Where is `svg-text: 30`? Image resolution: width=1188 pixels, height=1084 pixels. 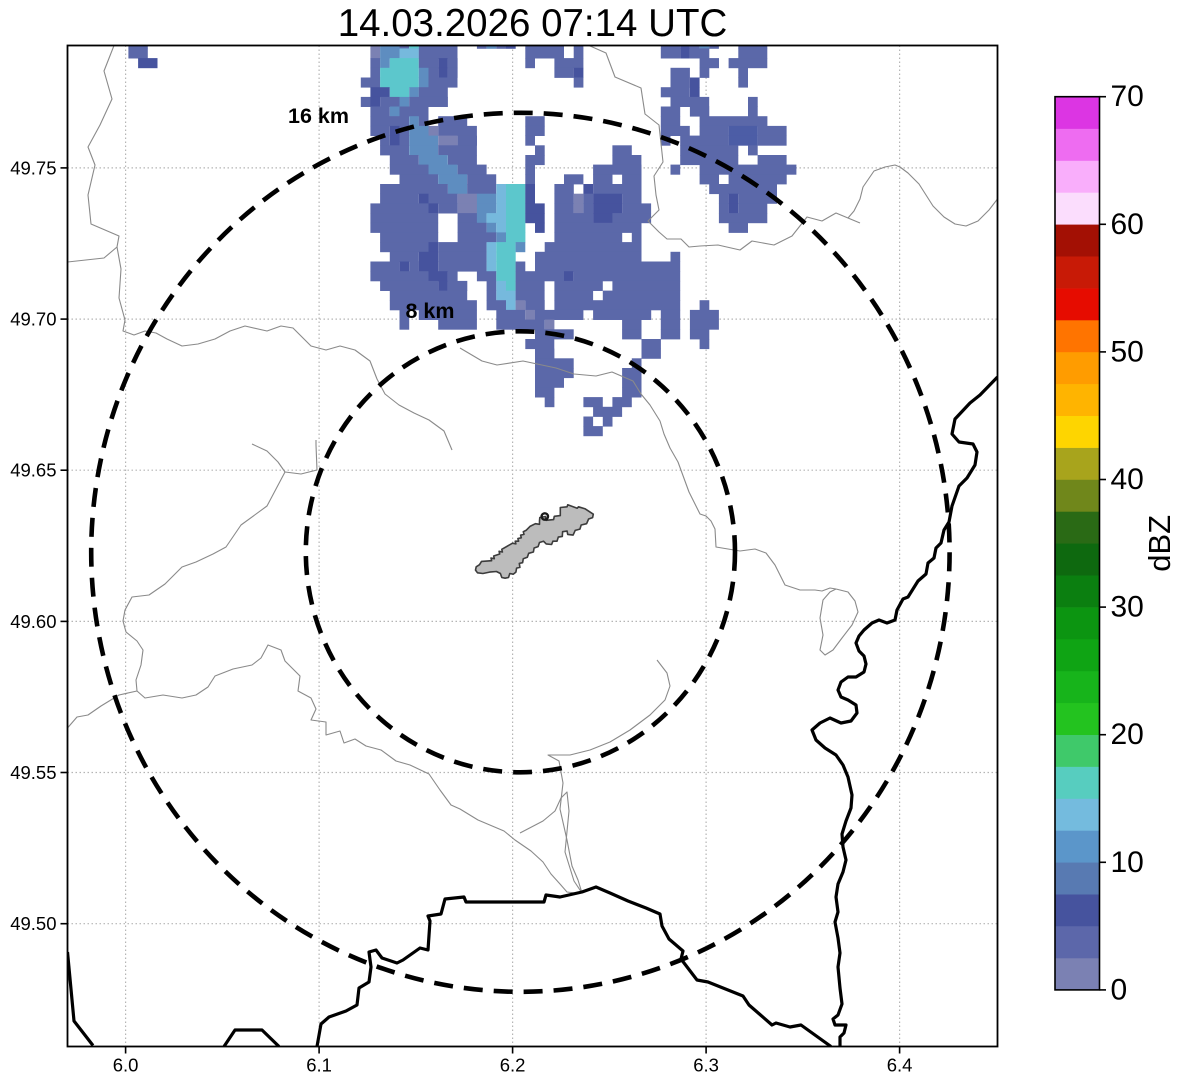 svg-text: 30 is located at coordinates (1127, 607).